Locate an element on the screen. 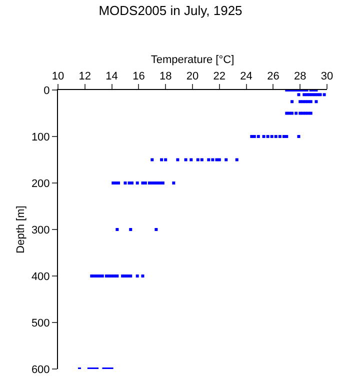 The width and height of the screenshot is (341, 384). y-axis-title: Depth [m] is located at coordinates (21, 230).